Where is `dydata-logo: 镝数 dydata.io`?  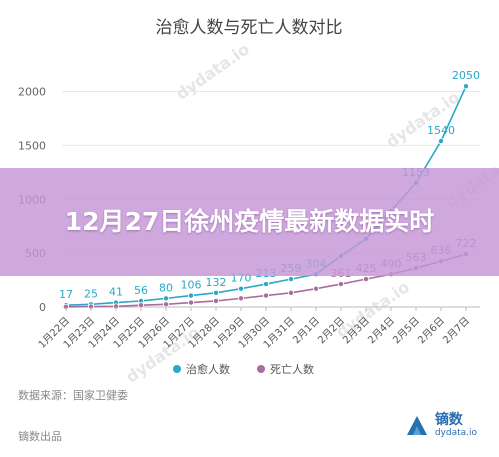
dydata-logo: 镝数 dydata.io is located at coordinates (440, 425).